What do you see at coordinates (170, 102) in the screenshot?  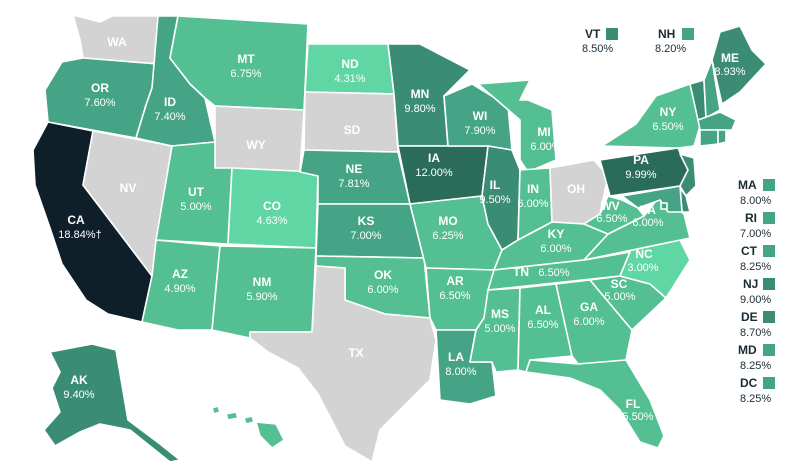 I see `label-id-abbr: ID` at bounding box center [170, 102].